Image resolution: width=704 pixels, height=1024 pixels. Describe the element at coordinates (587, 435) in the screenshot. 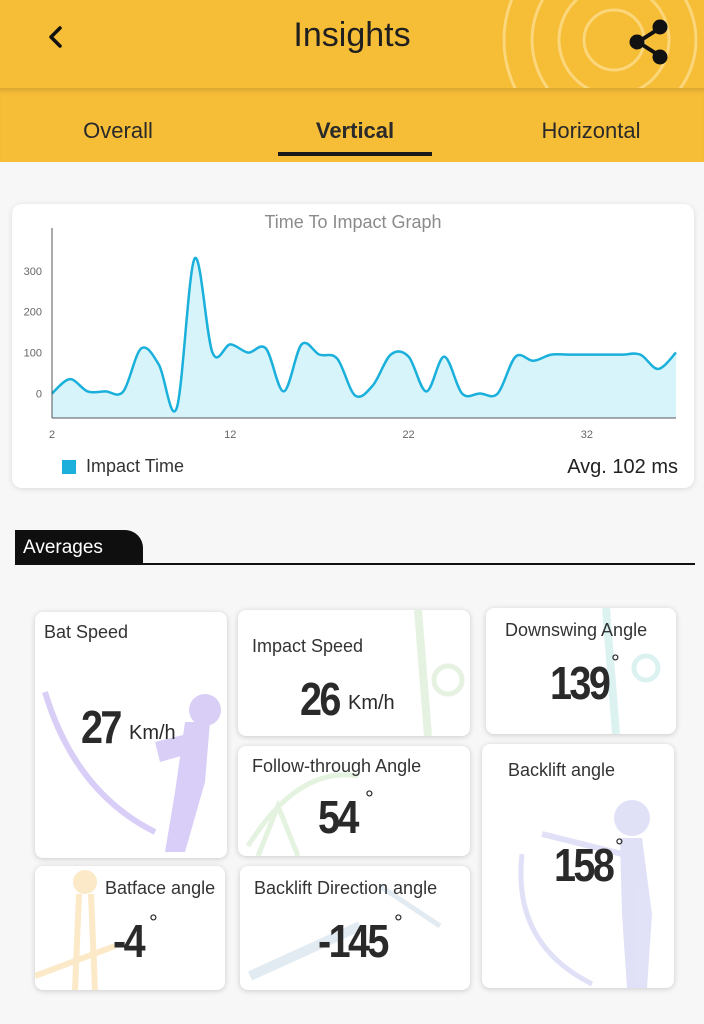

I see `x-tick-label: 32` at that location.